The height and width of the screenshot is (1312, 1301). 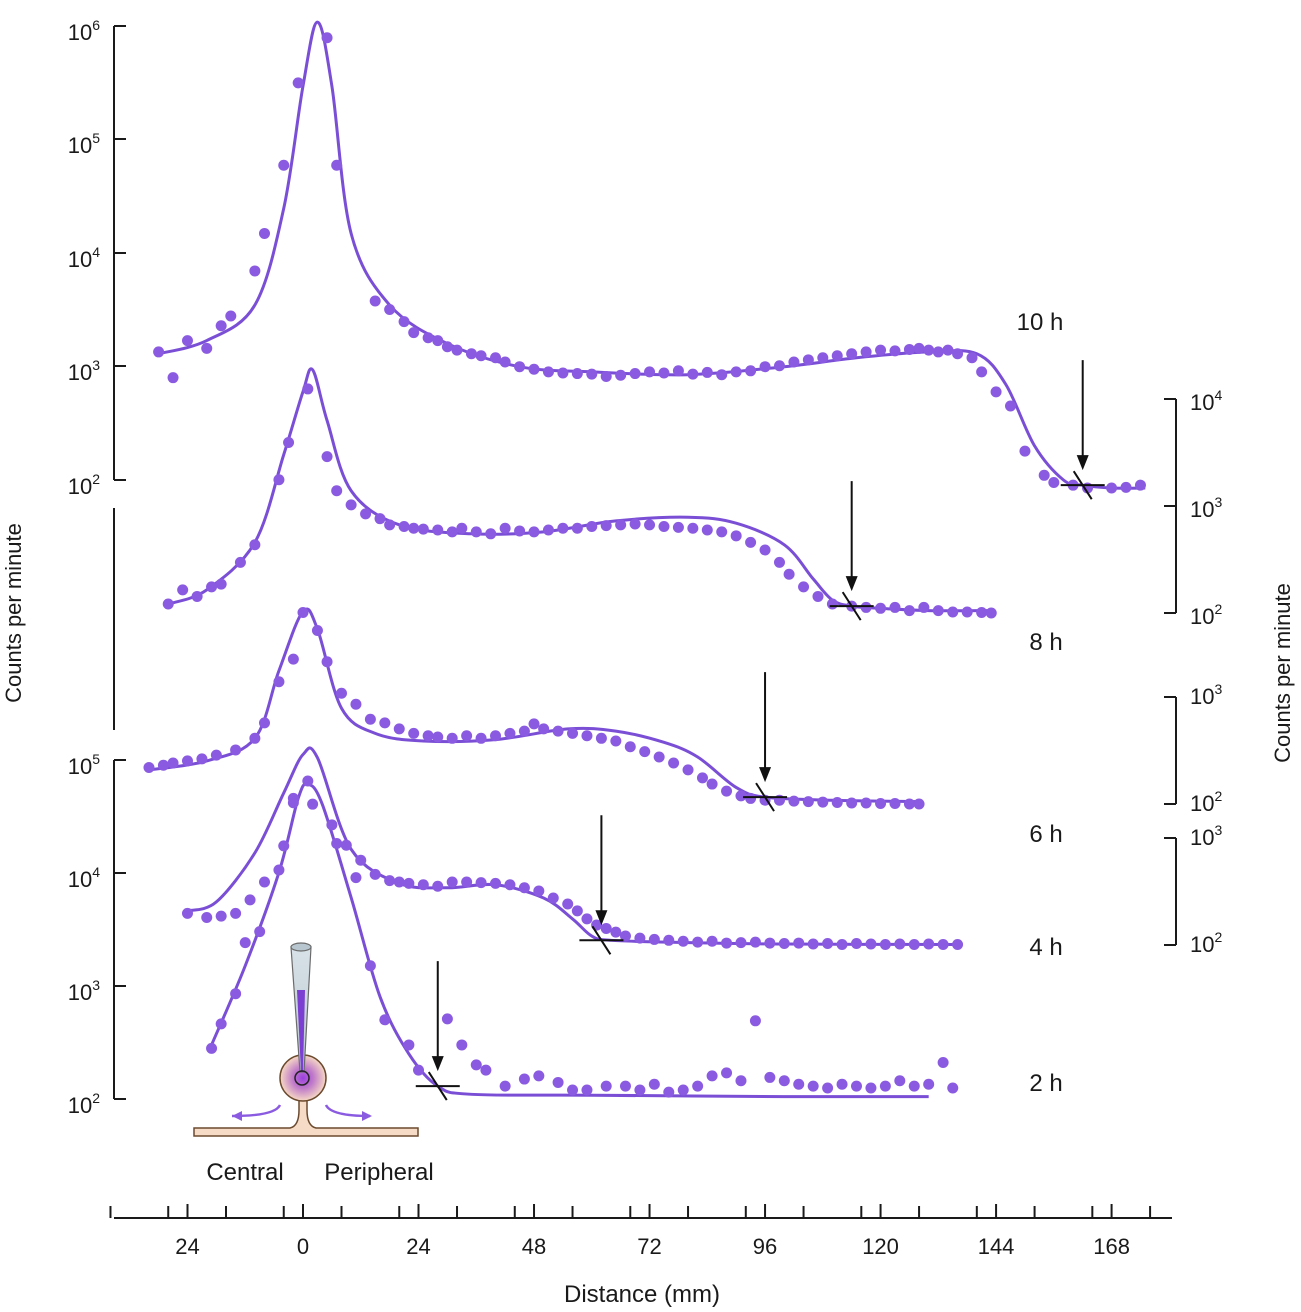 What do you see at coordinates (1193, 889) in the screenshot?
I see `right-axis-4h: 103 102` at bounding box center [1193, 889].